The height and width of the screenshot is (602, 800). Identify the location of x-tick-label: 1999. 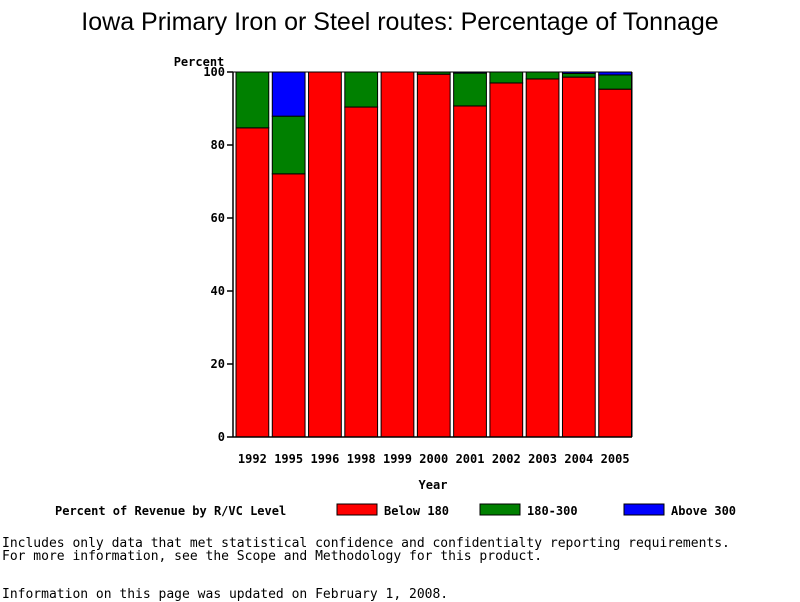
(397, 459).